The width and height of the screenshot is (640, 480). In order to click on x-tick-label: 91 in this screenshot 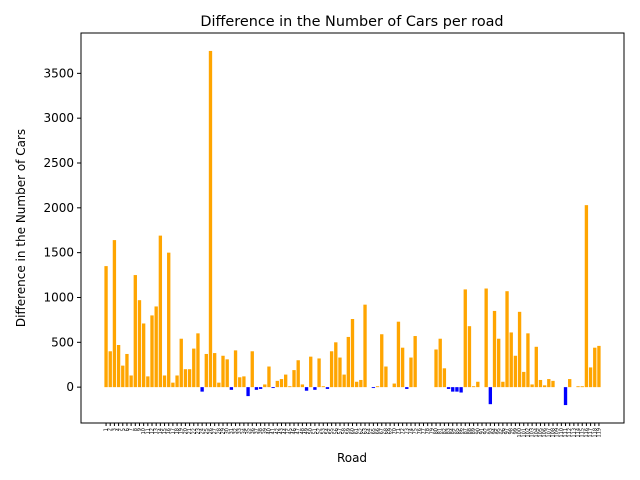, I will do `click(482, 431)`.